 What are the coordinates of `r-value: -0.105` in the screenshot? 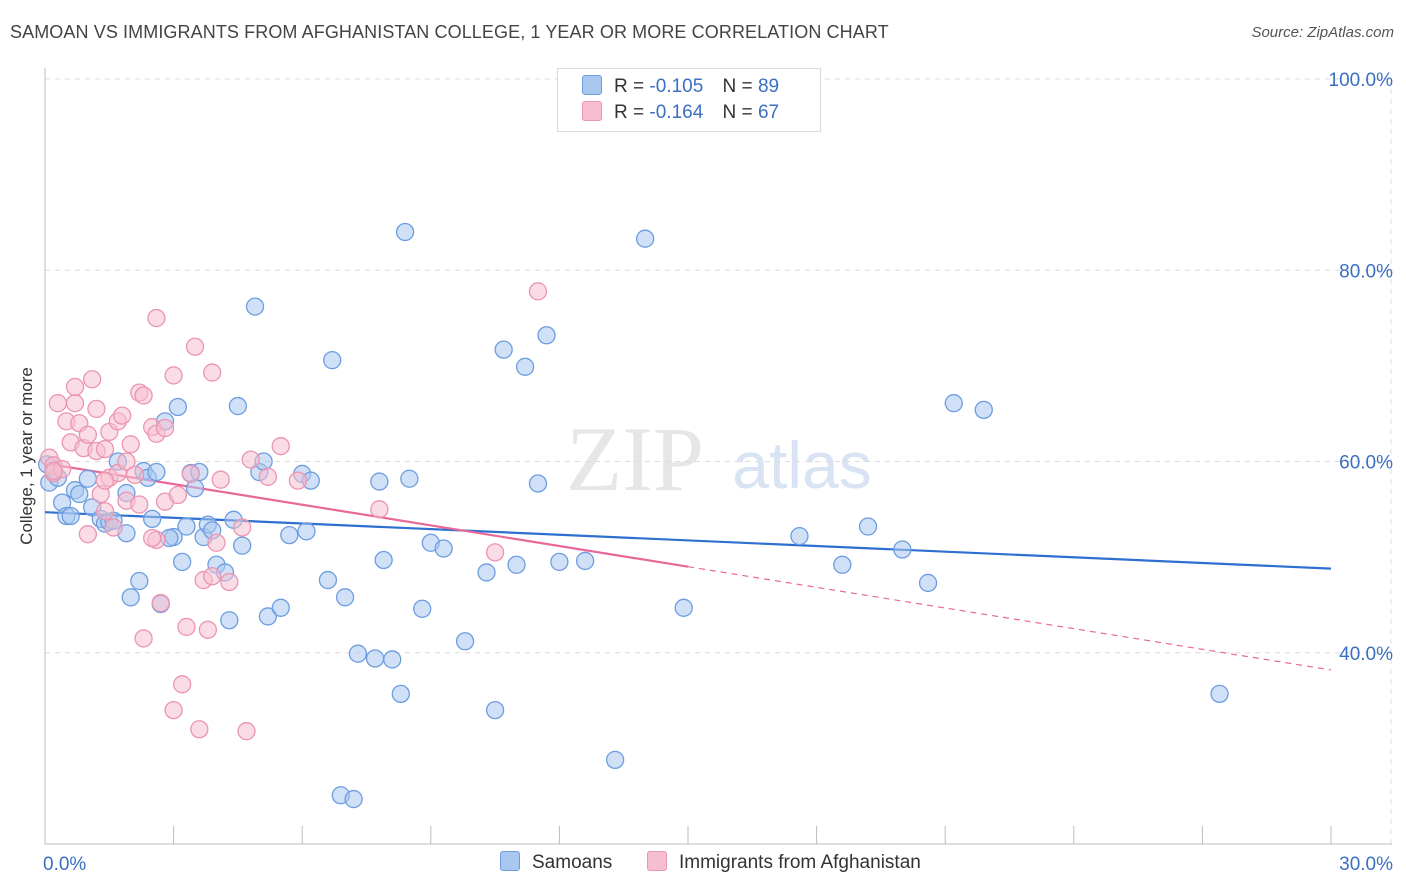 It's located at (676, 86).